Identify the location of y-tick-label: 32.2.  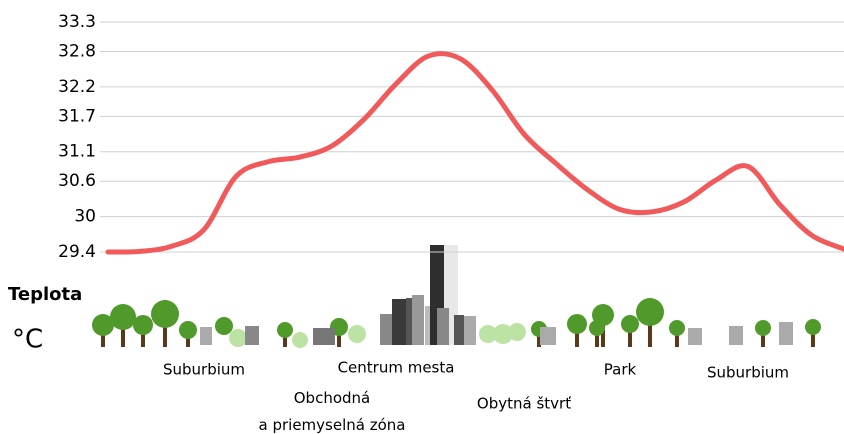
(77, 87).